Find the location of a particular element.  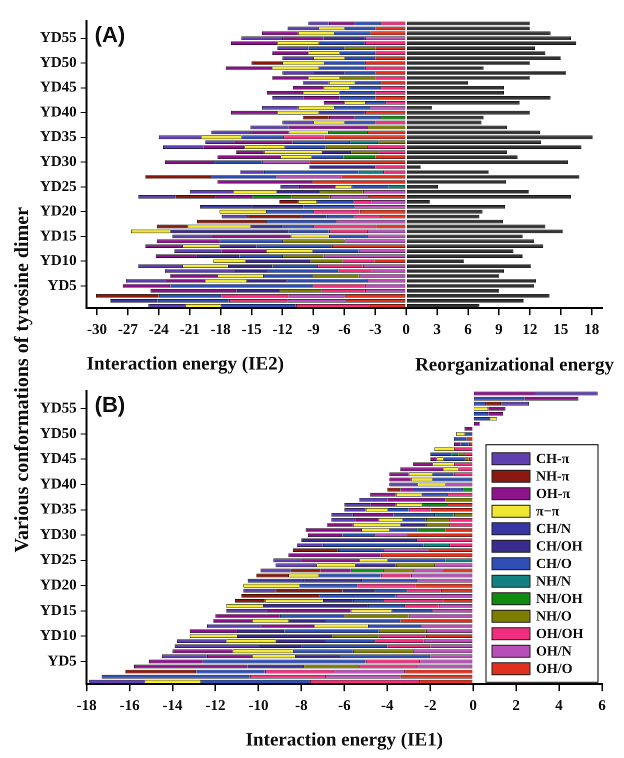

y-axis-title: Various conformations of tyrosine dimer is located at coordinates (22, 380).